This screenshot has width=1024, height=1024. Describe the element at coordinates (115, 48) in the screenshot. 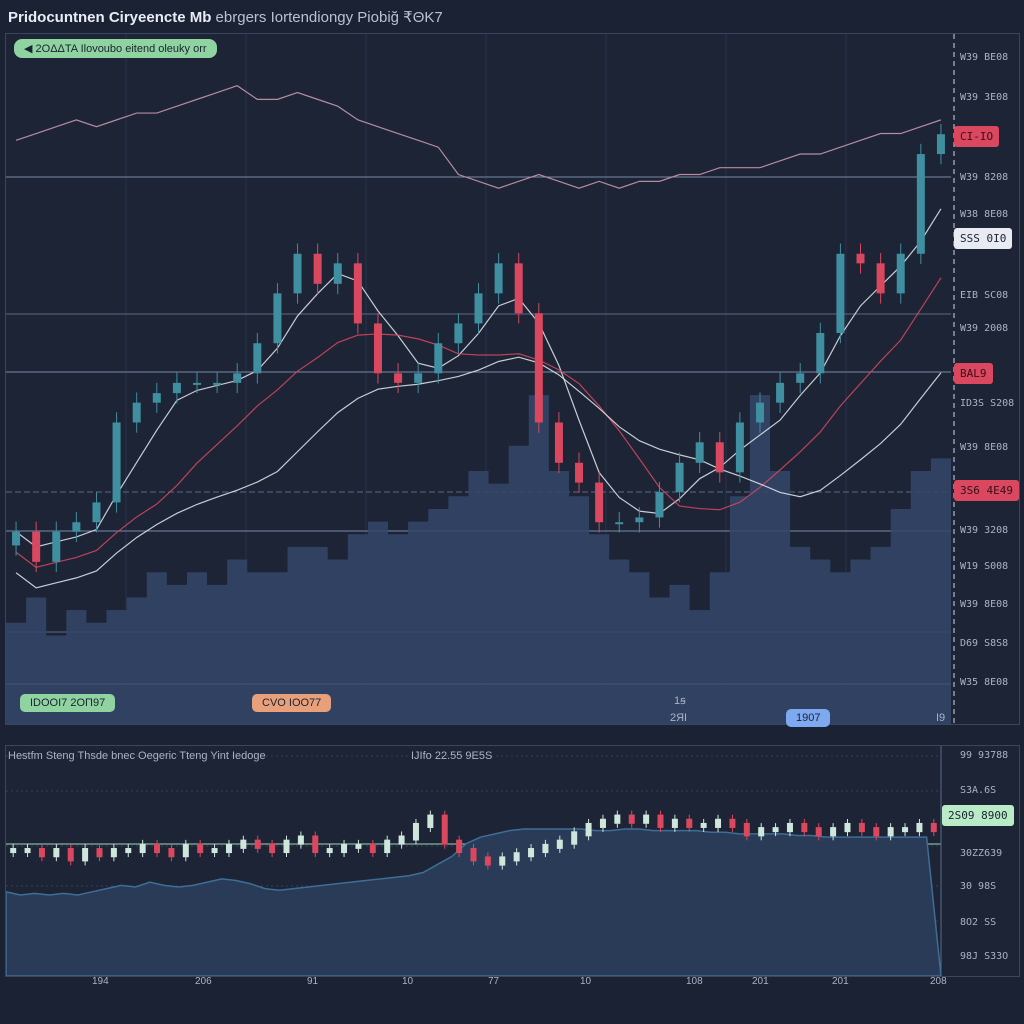

I see `indicator-badge: ◀ 2OΔΔTA Ilovoubo eitend oleuky orr` at that location.